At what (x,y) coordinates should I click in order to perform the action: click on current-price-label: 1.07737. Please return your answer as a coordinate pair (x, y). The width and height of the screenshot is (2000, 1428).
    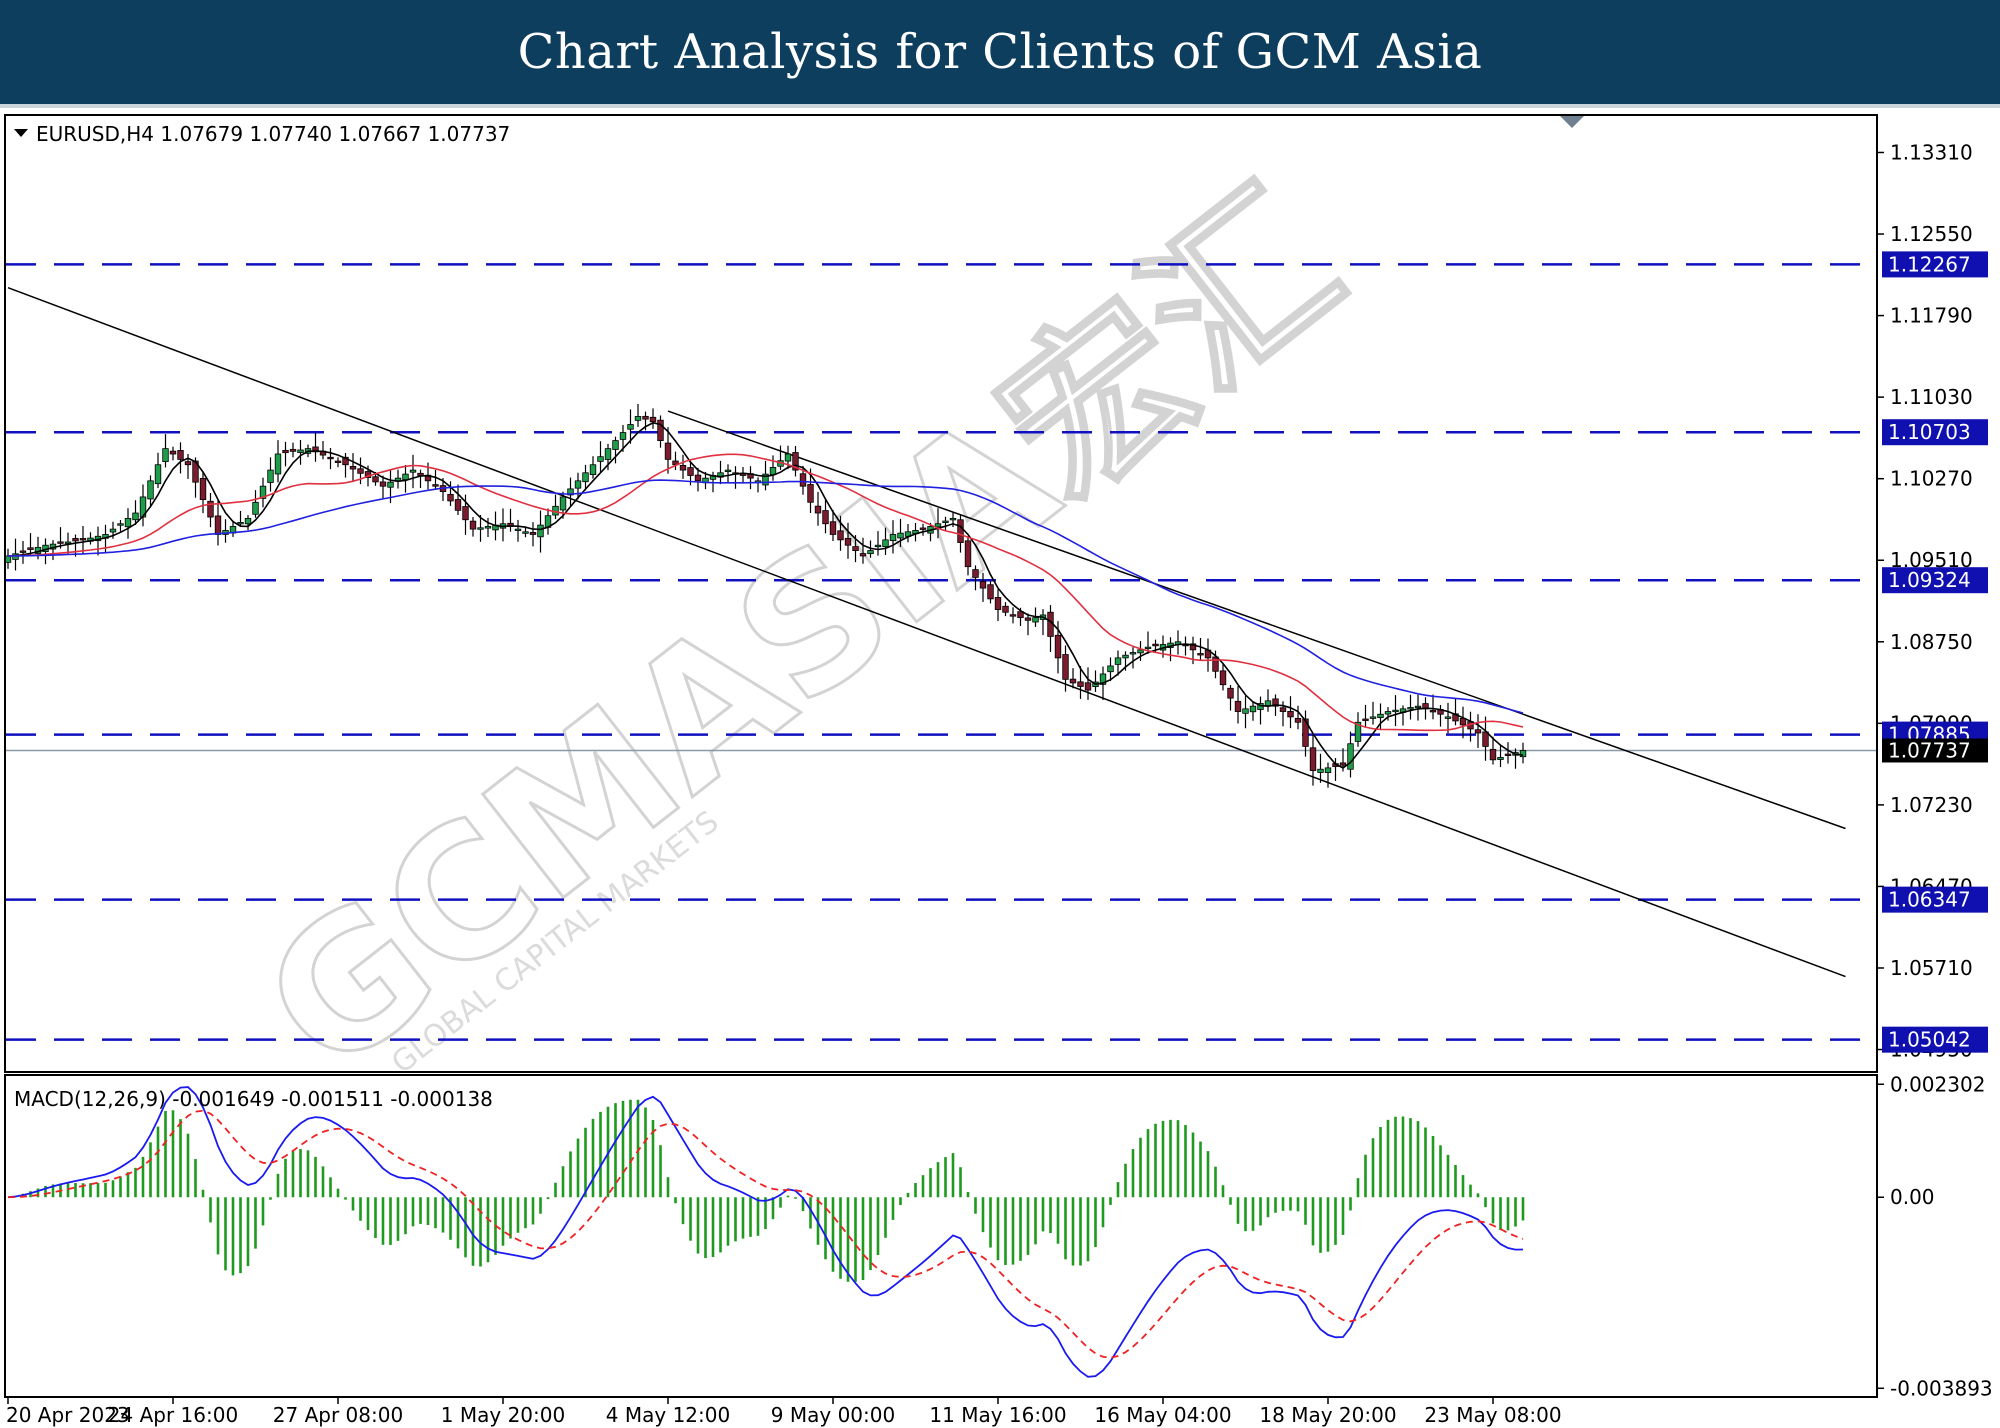
    Looking at the image, I should click on (1929, 750).